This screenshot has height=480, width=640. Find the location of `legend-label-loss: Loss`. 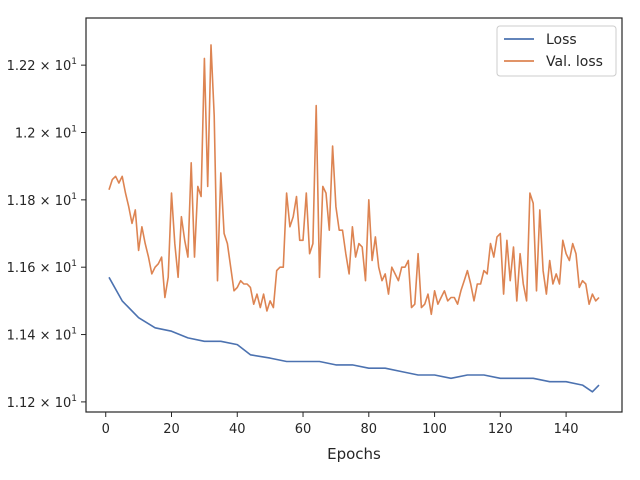

legend-label-loss: Loss is located at coordinates (561, 40).